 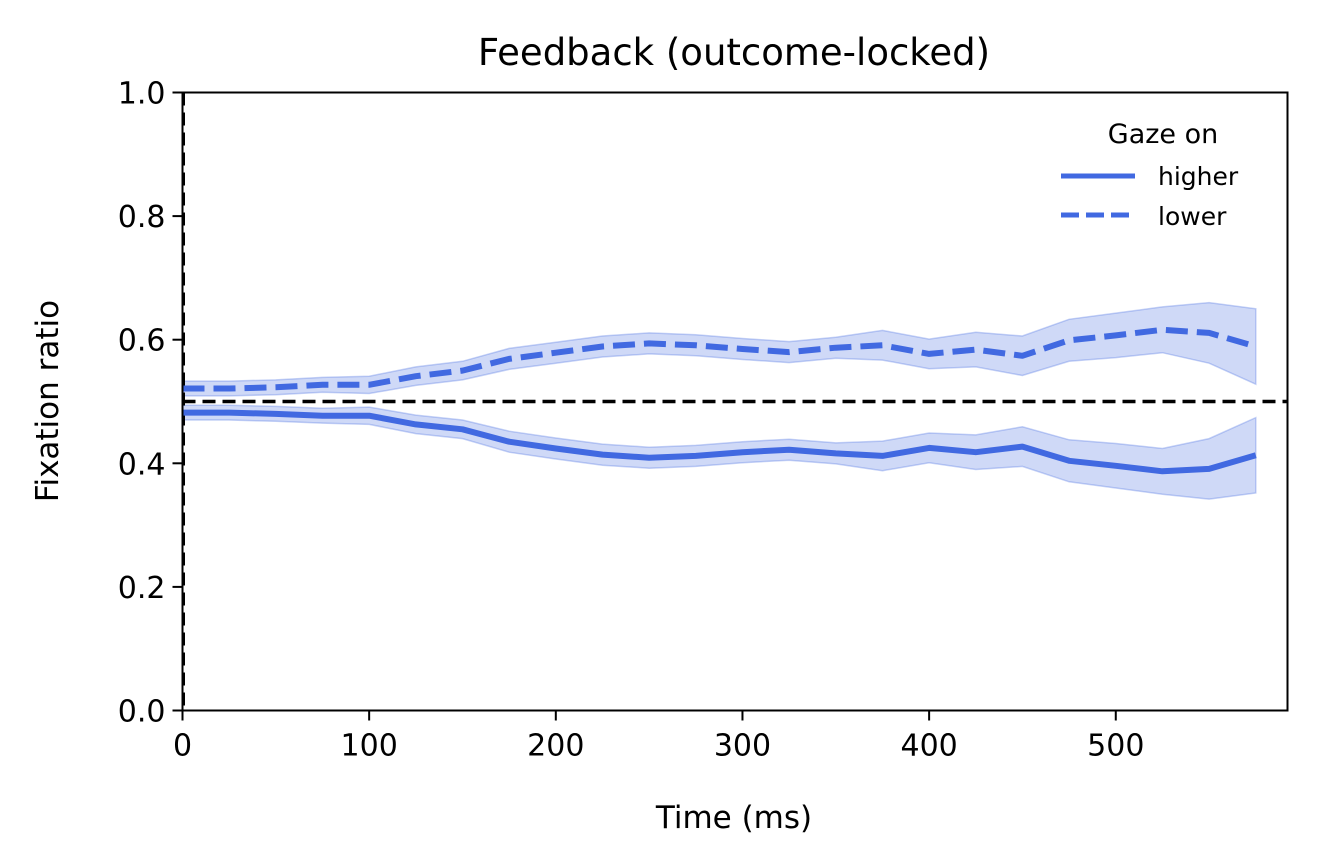 What do you see at coordinates (719, 359) in the screenshot?
I see `series-line-lower` at bounding box center [719, 359].